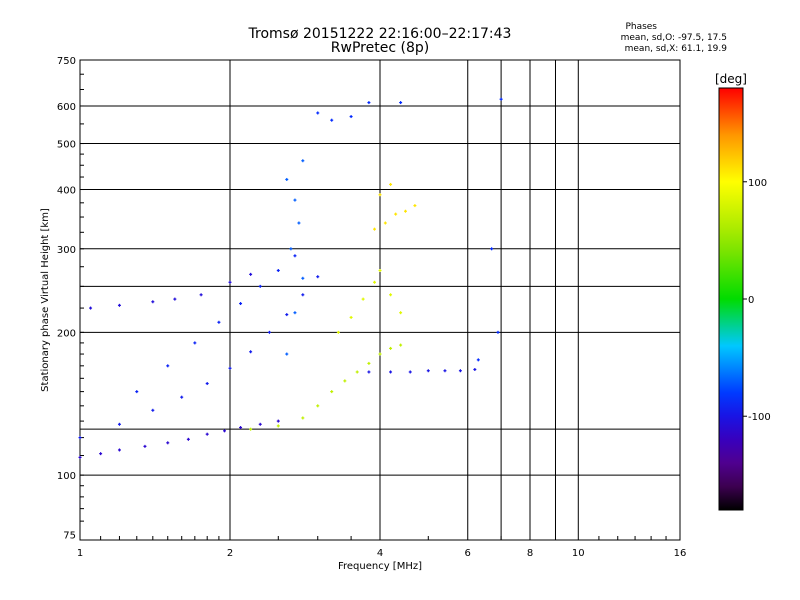 This screenshot has width=800, height=600. Describe the element at coordinates (69, 535) in the screenshot. I see `y-tick-label: 75` at that location.